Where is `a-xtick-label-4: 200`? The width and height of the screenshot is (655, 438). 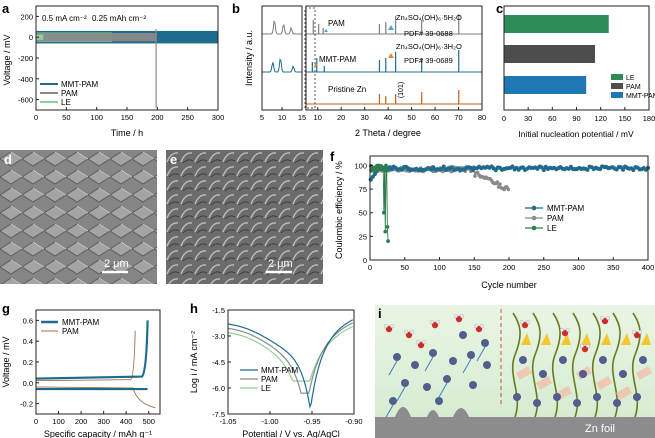 a-xtick-label-4: 200 is located at coordinates (157, 117).